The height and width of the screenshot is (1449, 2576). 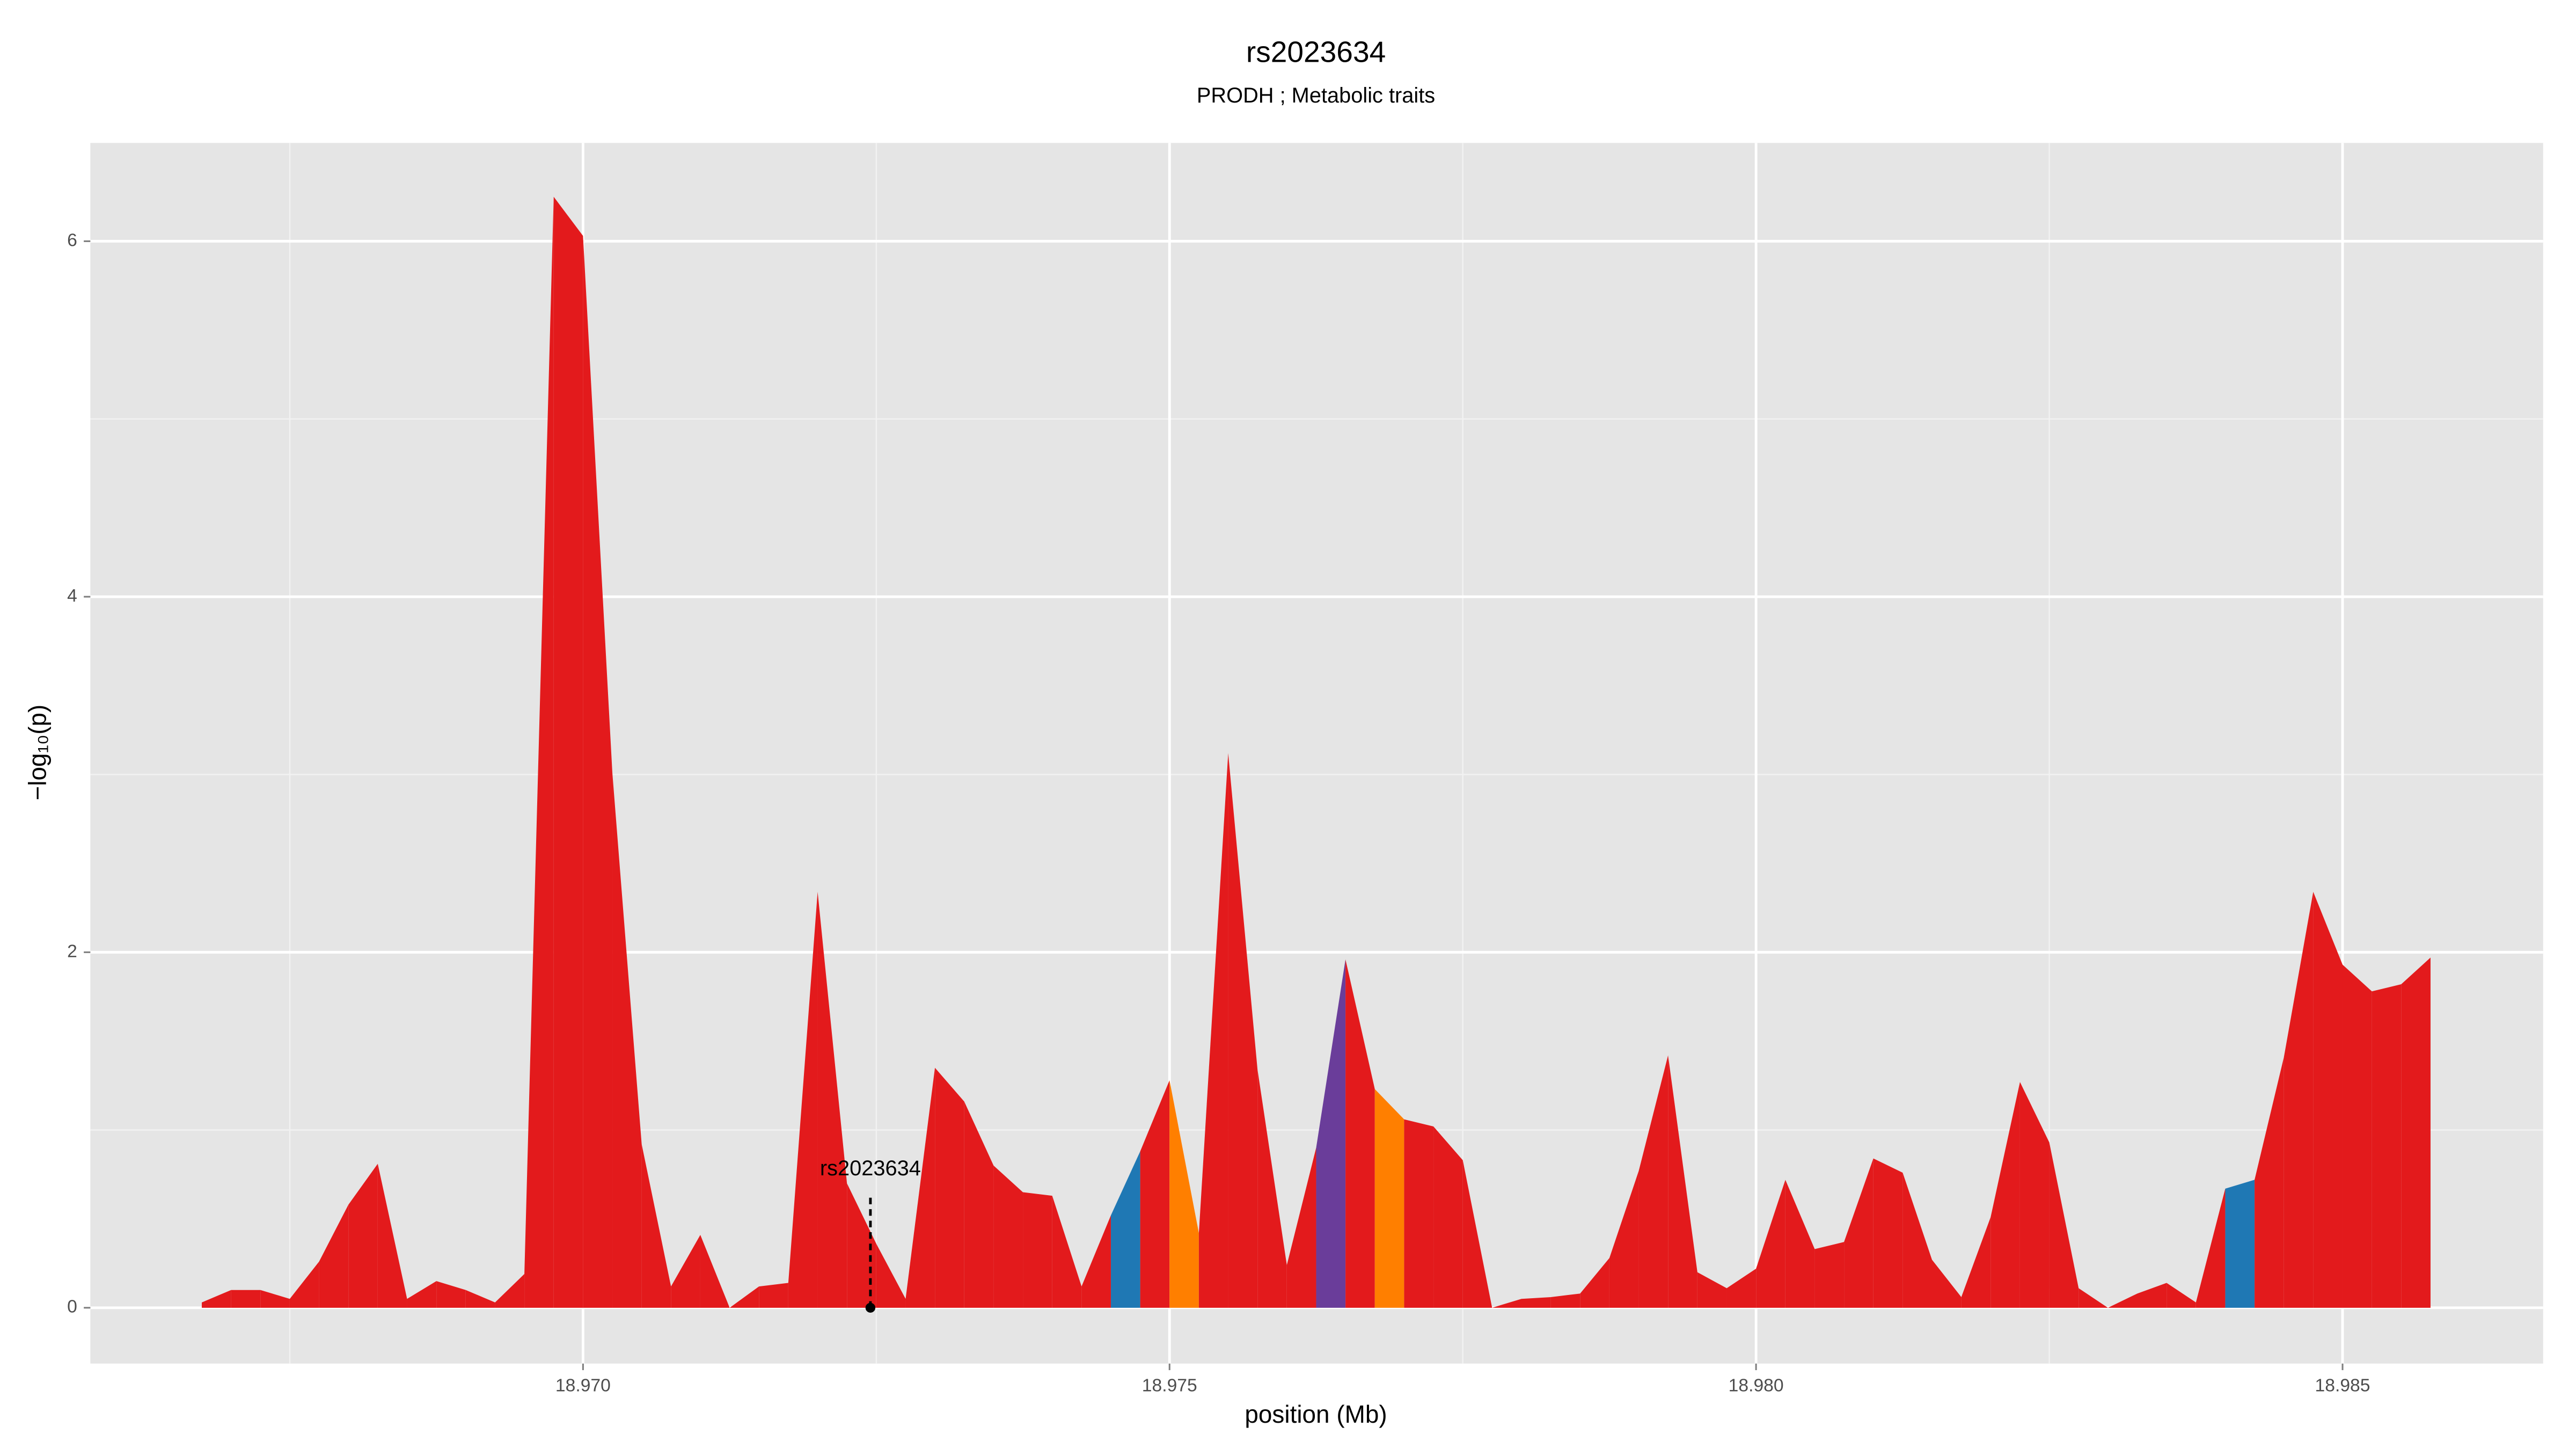 I want to click on x-axis-label: position (Mb), so click(x=1316, y=1414).